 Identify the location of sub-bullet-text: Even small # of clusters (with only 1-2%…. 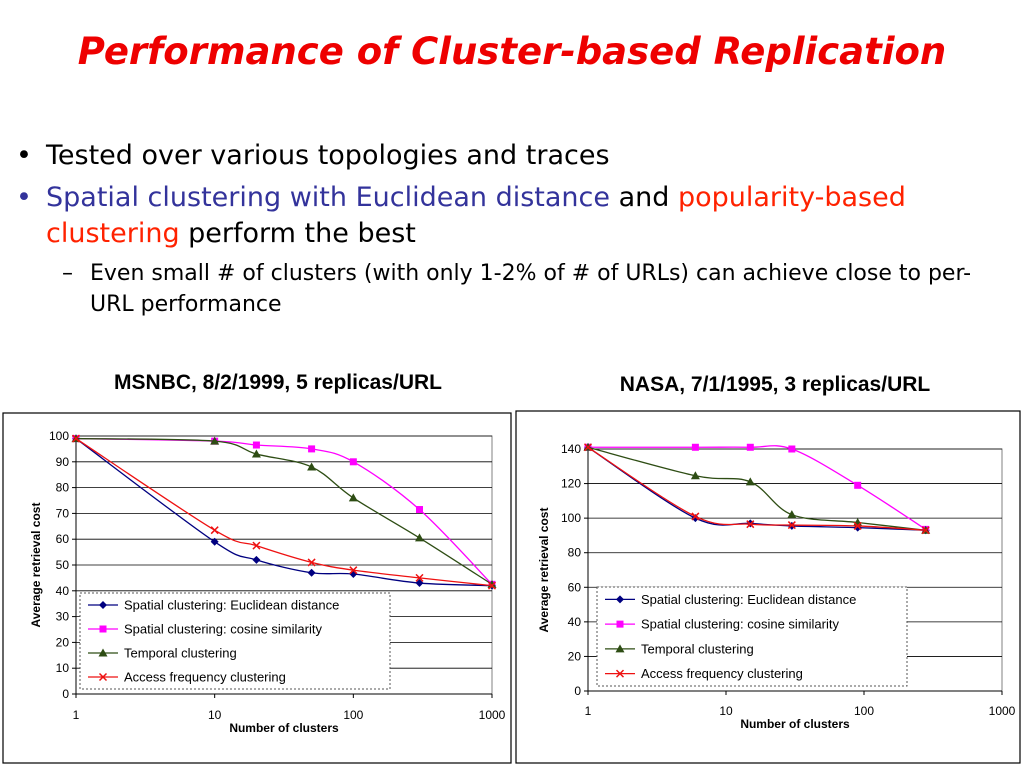
(531, 289).